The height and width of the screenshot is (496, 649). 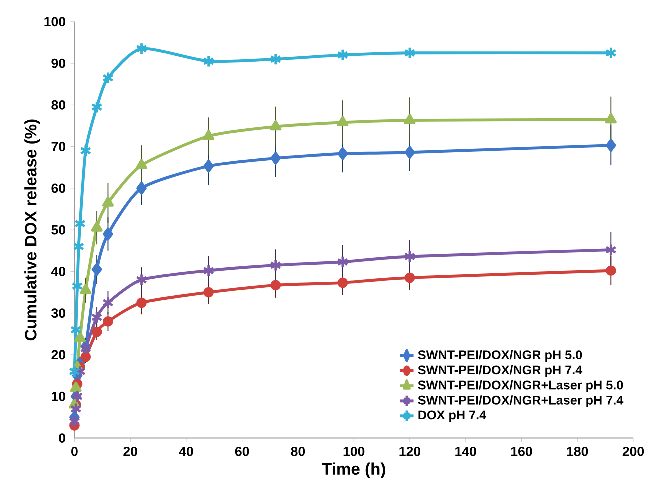 What do you see at coordinates (452, 416) in the screenshot?
I see `legend-label: DOX pH 7.4` at bounding box center [452, 416].